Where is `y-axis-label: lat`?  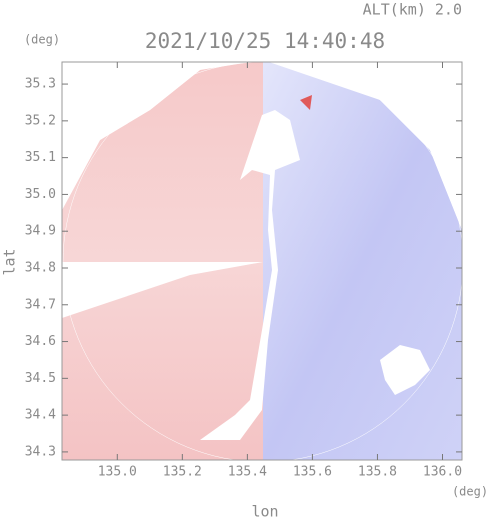 y-axis-label: lat is located at coordinates (10, 261).